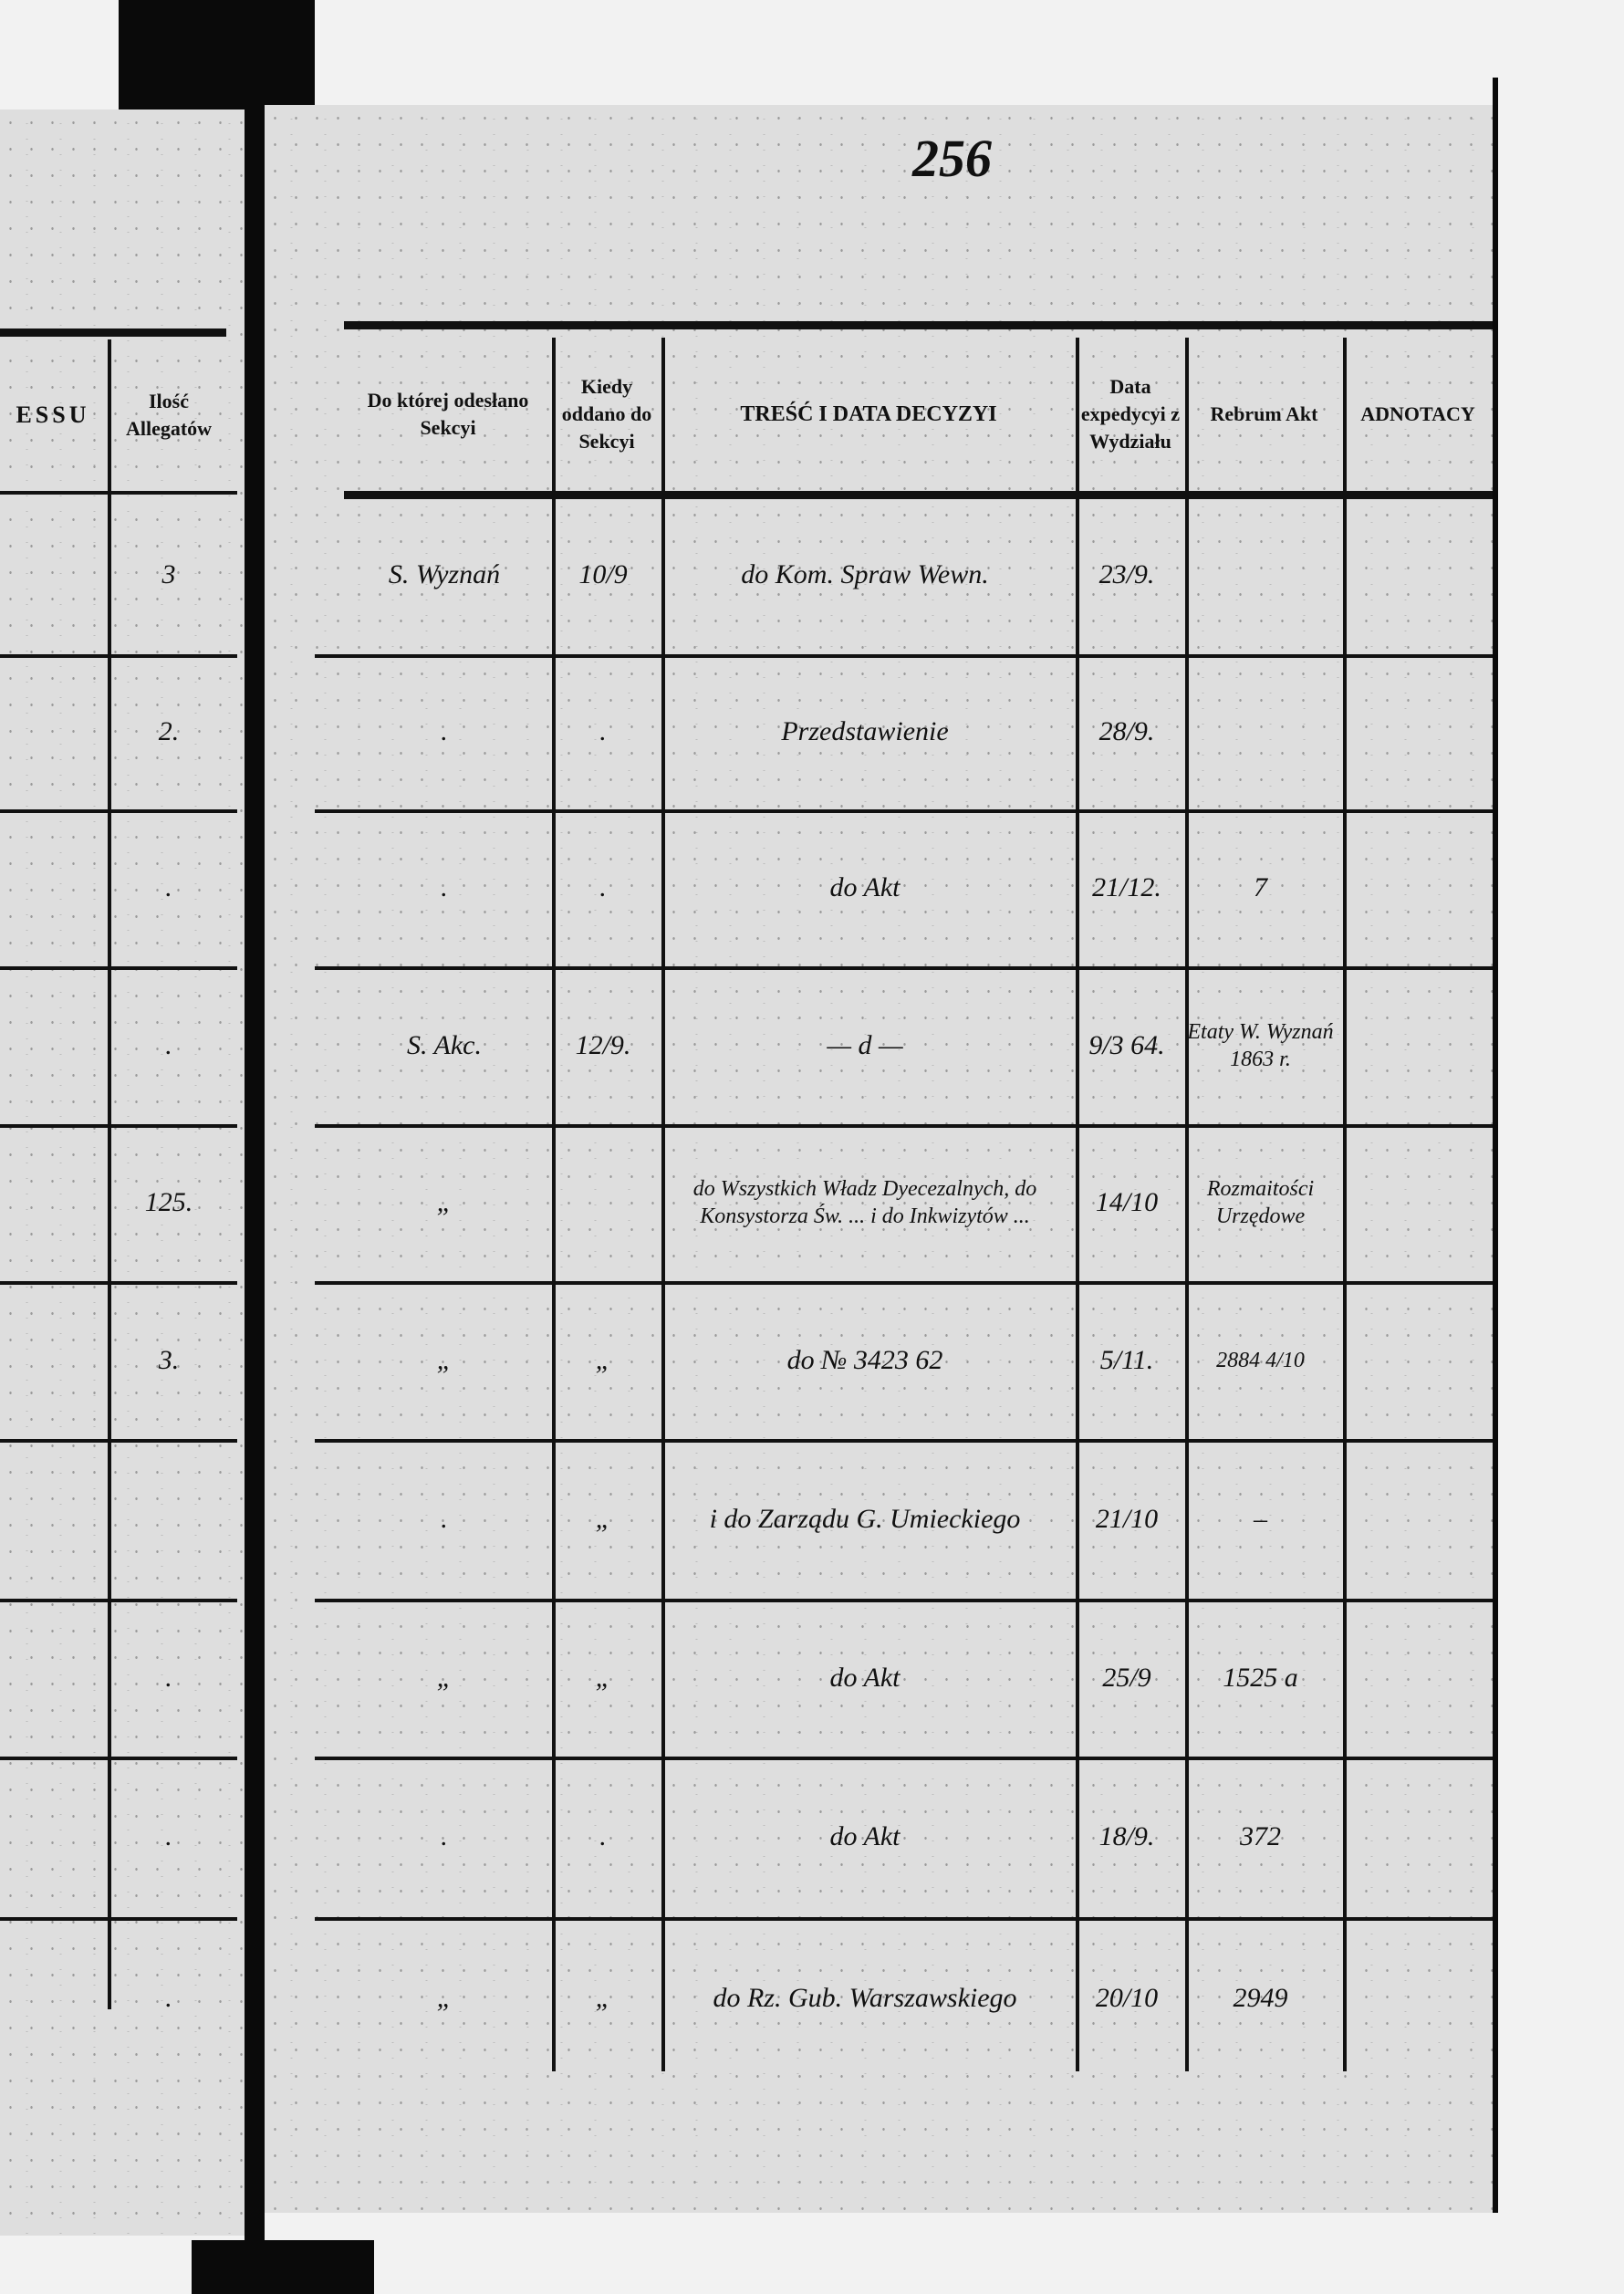 Image resolution: width=1624 pixels, height=2294 pixels. Describe the element at coordinates (1260, 887) in the screenshot. I see `table-cell: 7` at that location.